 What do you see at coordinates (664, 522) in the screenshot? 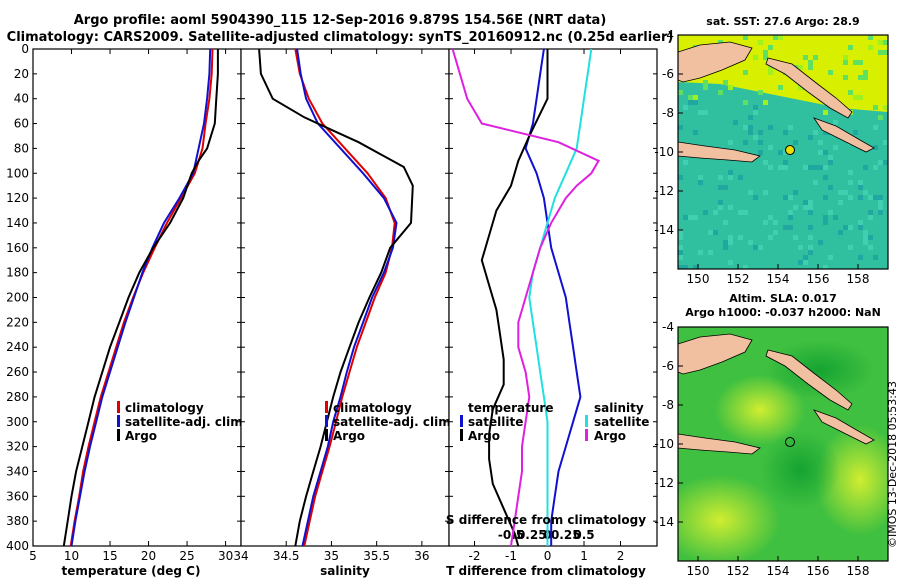
I see `map-y-tick-label: -14` at bounding box center [664, 522].